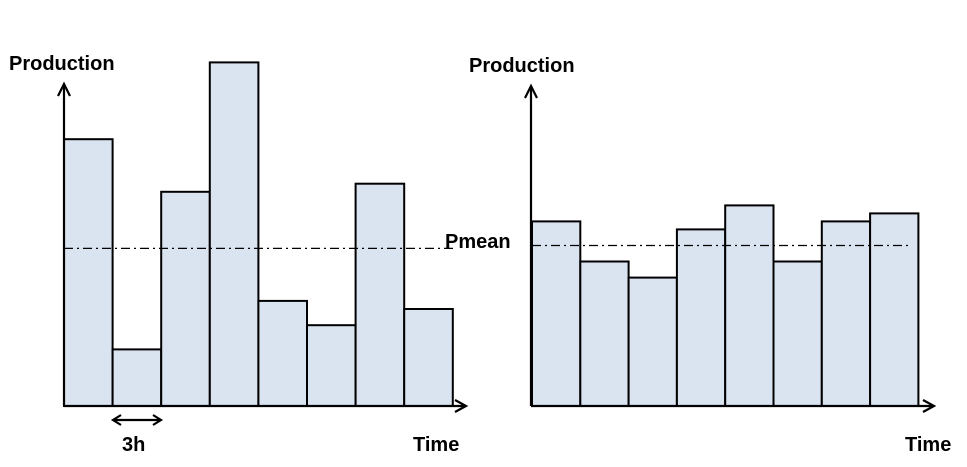  Describe the element at coordinates (478, 242) in the screenshot. I see `mean-label: Pmean` at that location.